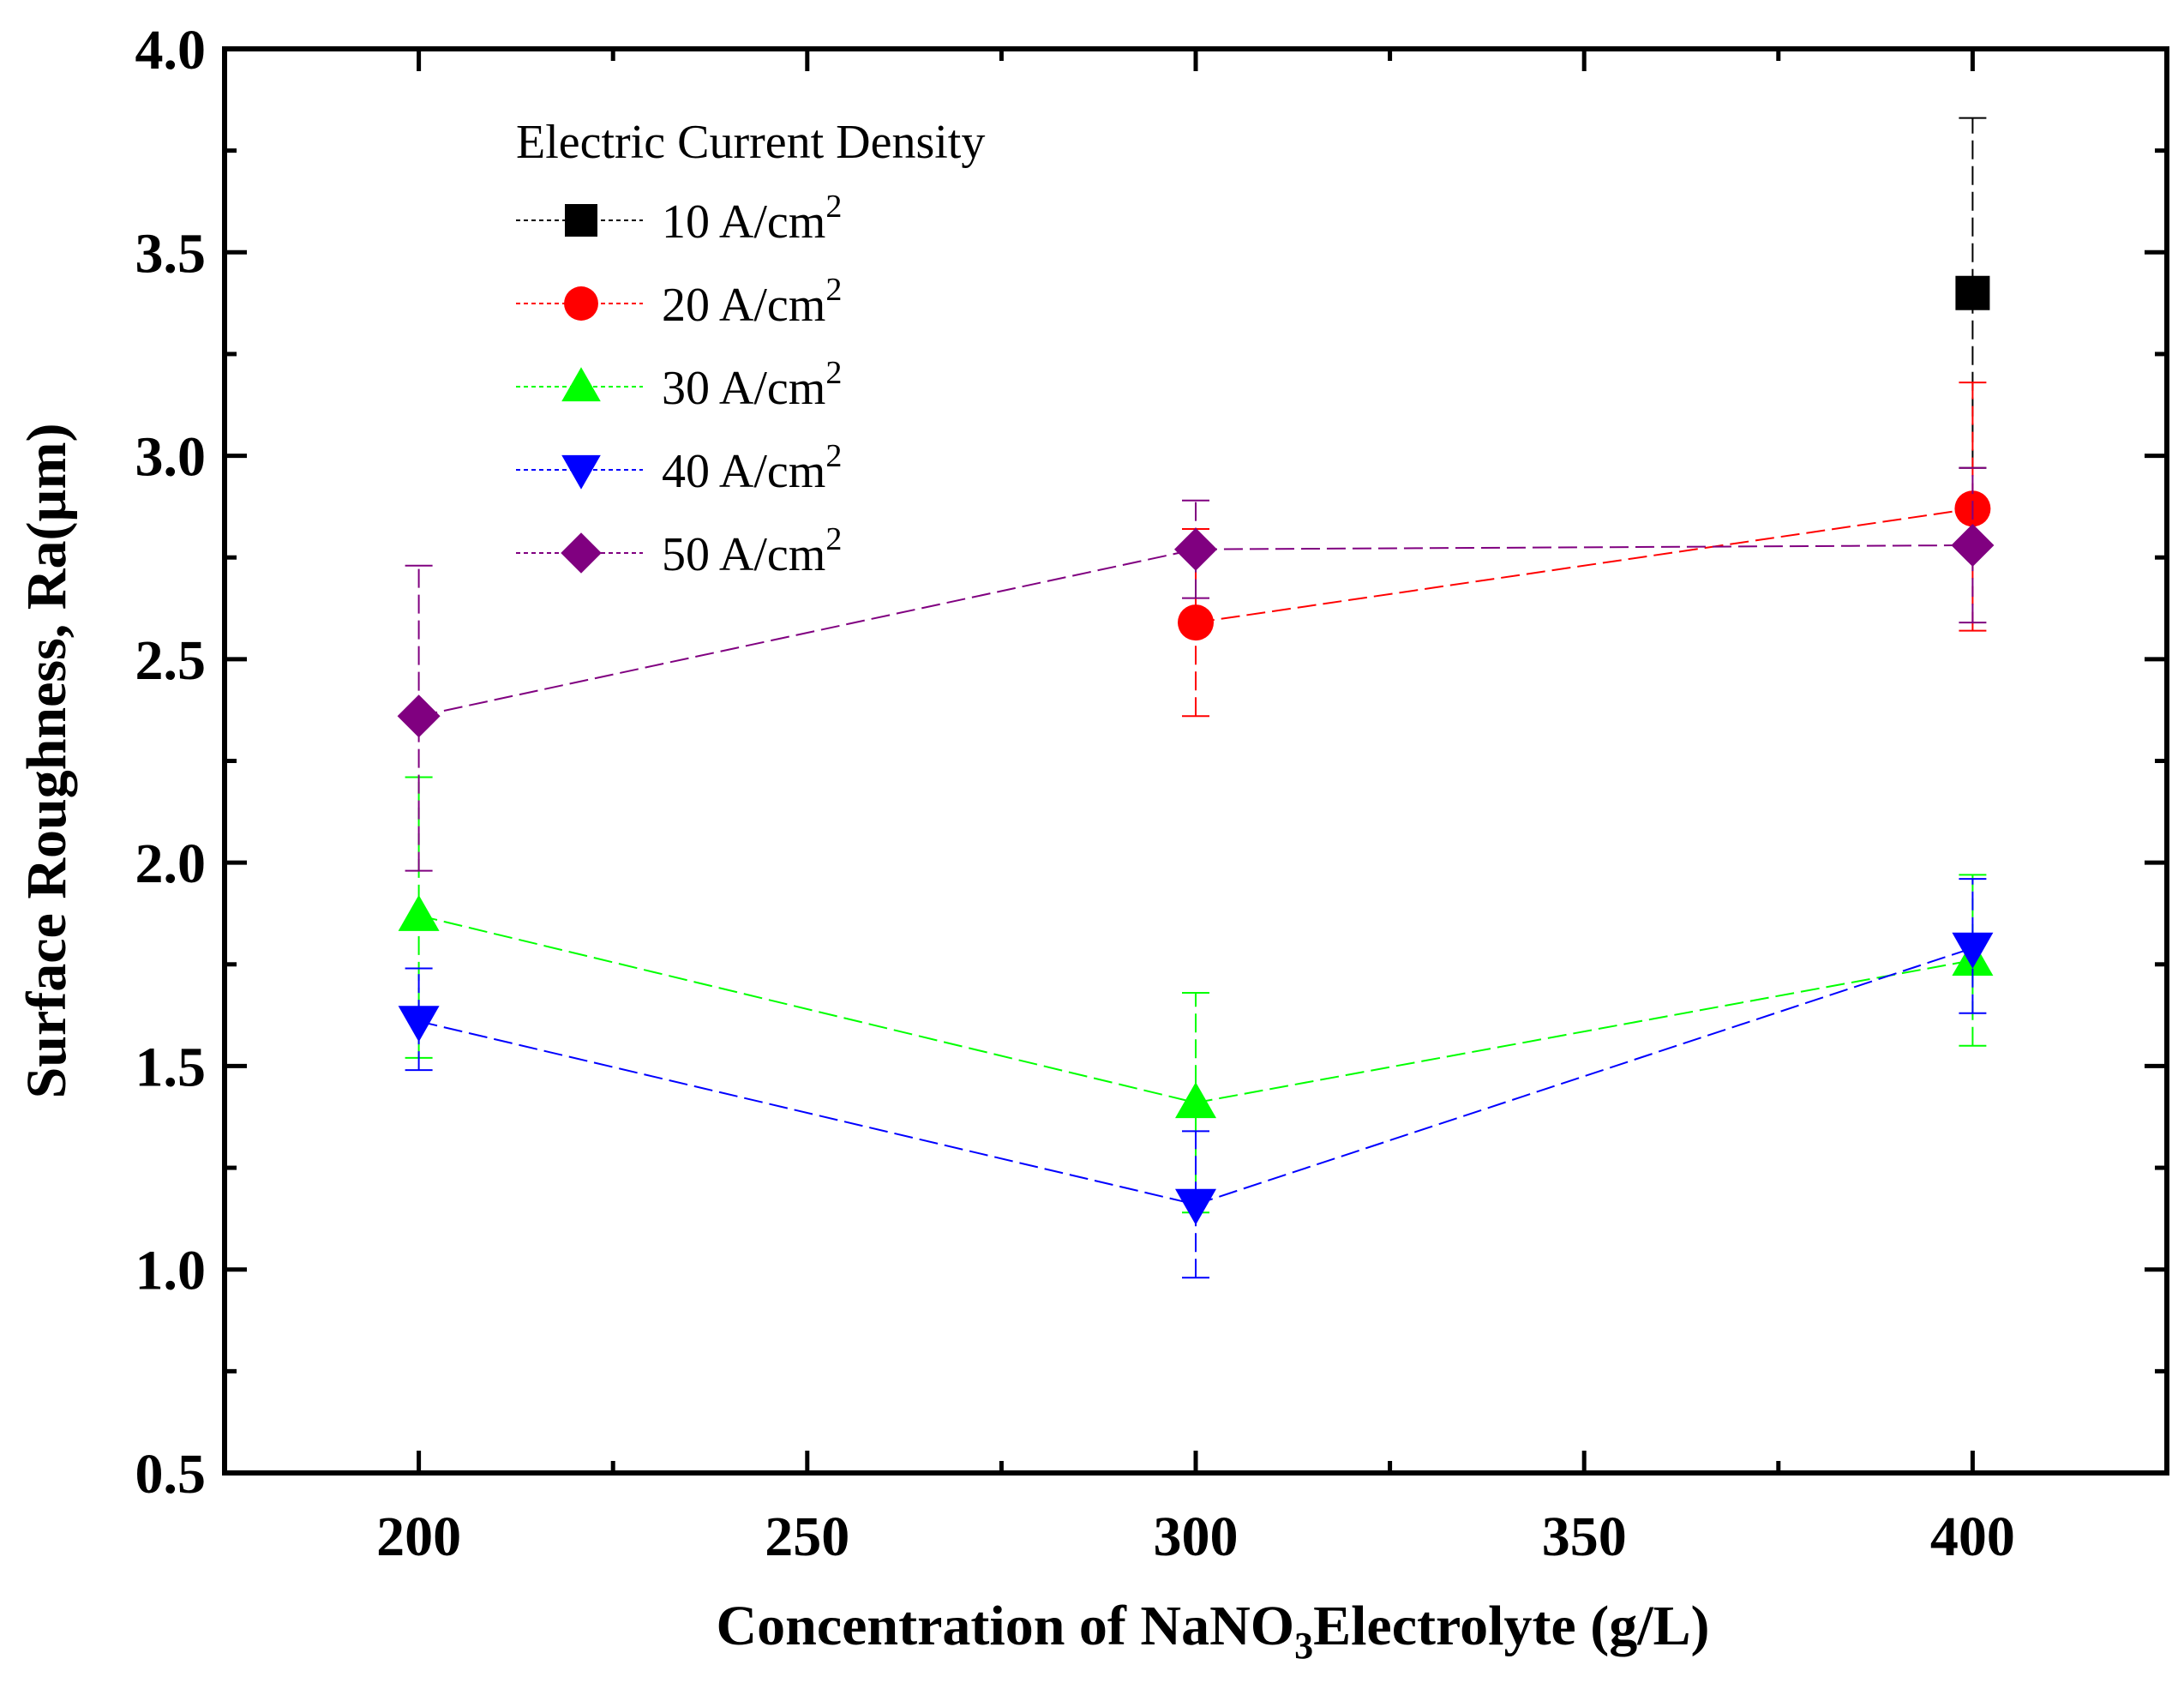  I want to click on legend-item: 20 A/cm2, so click(679, 302).